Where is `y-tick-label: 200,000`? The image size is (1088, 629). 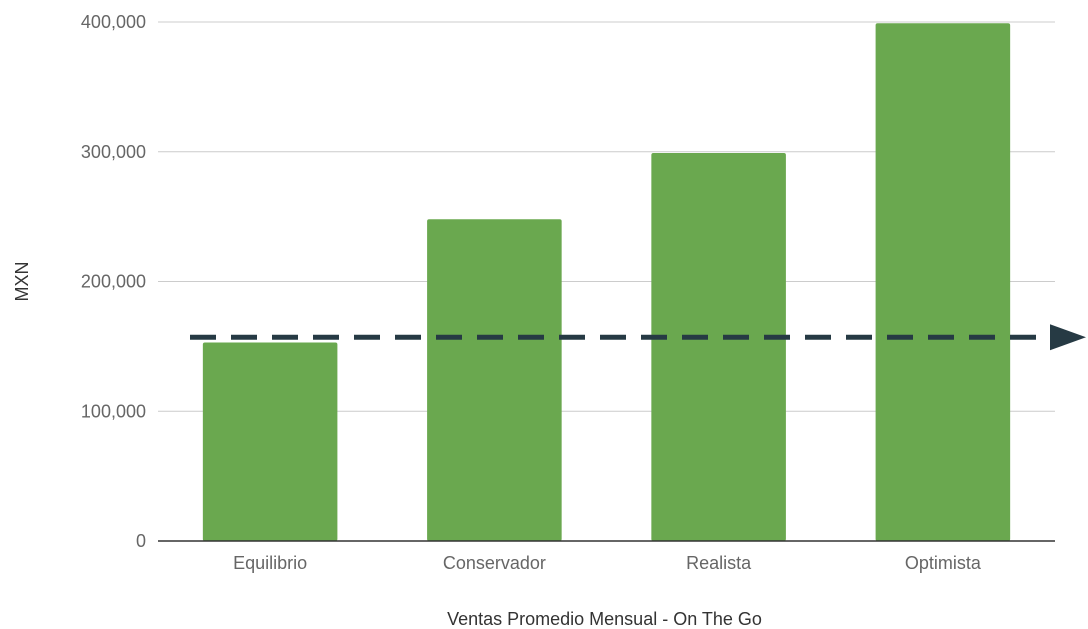
y-tick-label: 200,000 is located at coordinates (113, 282).